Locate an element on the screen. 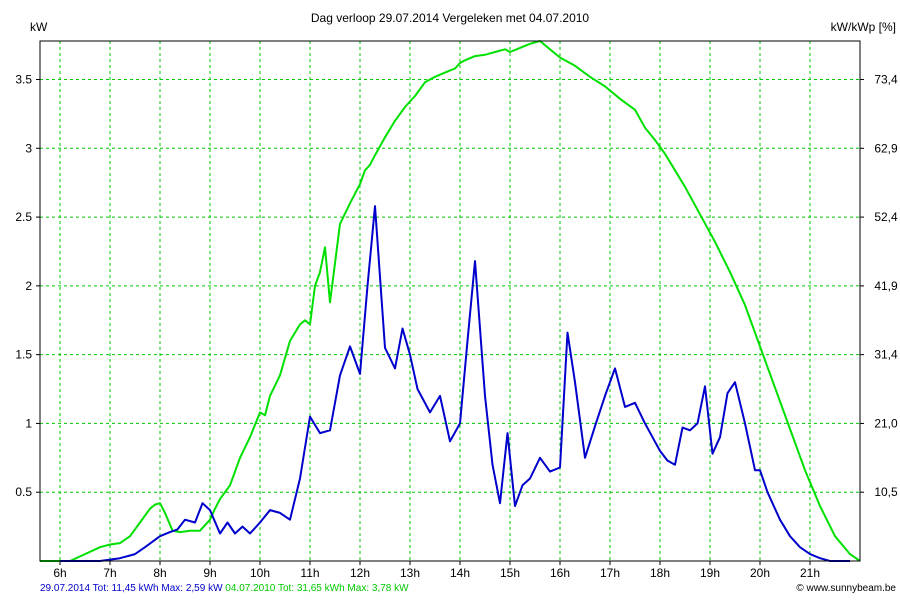 The image size is (900, 600). y-tick-label: 3 is located at coordinates (28, 148).